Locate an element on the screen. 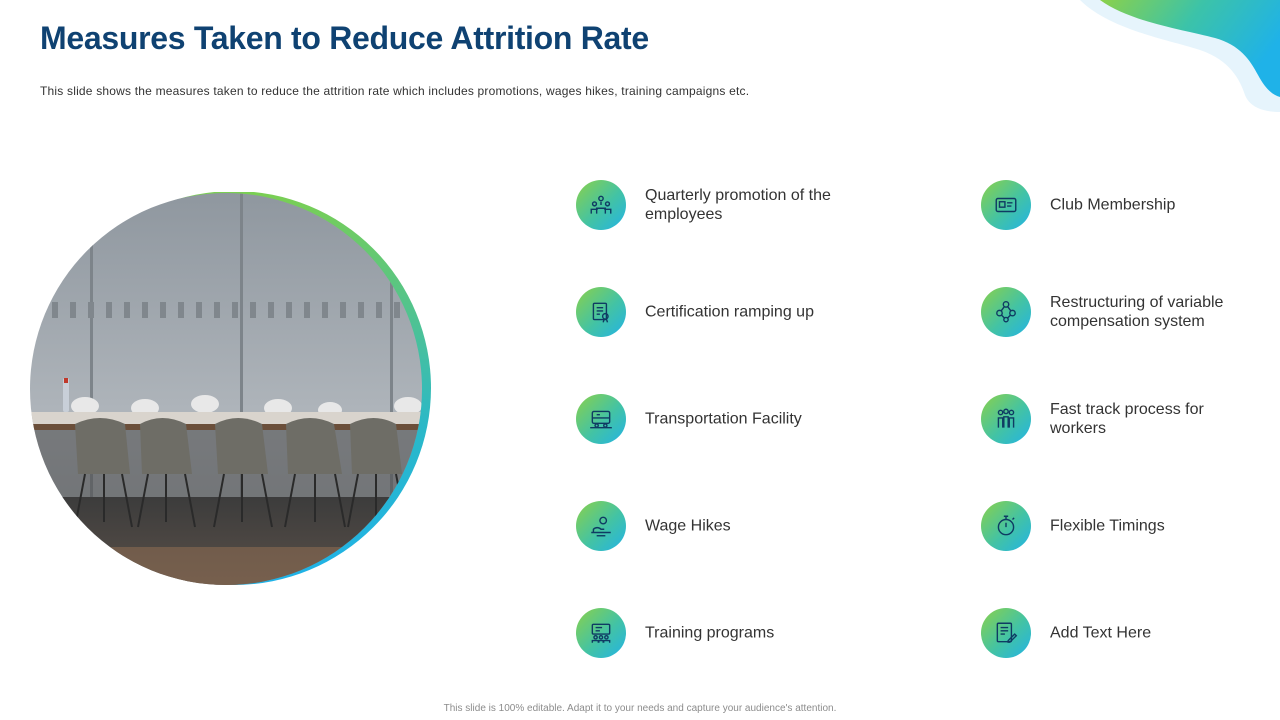 The image size is (1280, 720). measure-item: Wage Hikes is located at coordinates (726, 526).